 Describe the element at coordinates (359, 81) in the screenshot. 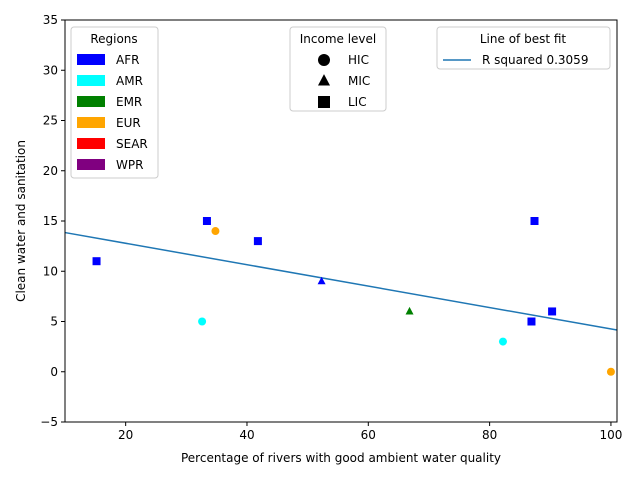

I see `income-legend-label: MIC` at that location.